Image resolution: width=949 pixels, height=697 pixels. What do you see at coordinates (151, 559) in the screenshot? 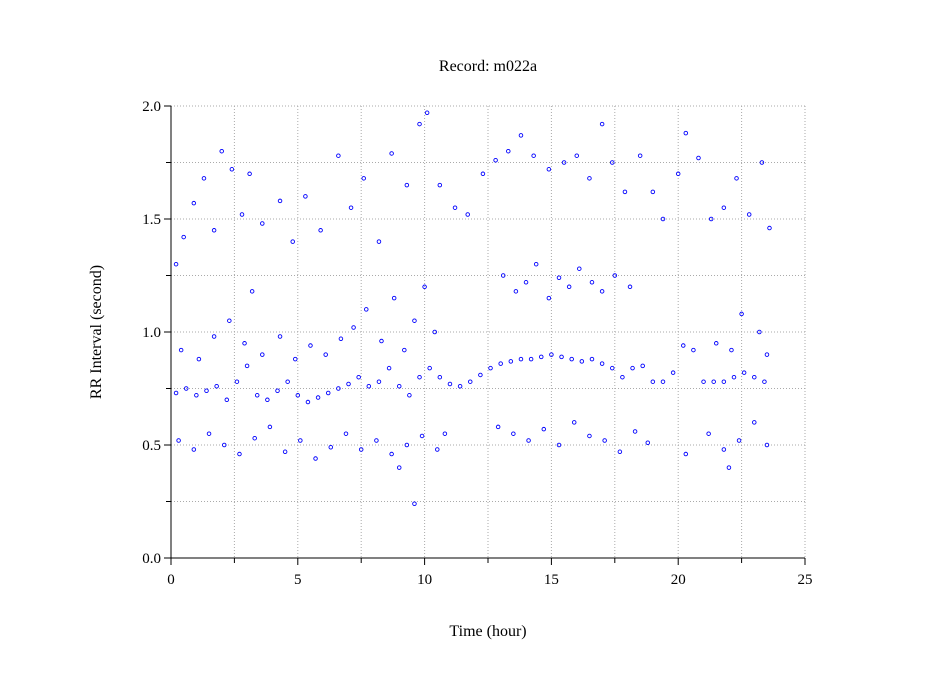
I see `y-tick-label: 0.0` at bounding box center [151, 559].